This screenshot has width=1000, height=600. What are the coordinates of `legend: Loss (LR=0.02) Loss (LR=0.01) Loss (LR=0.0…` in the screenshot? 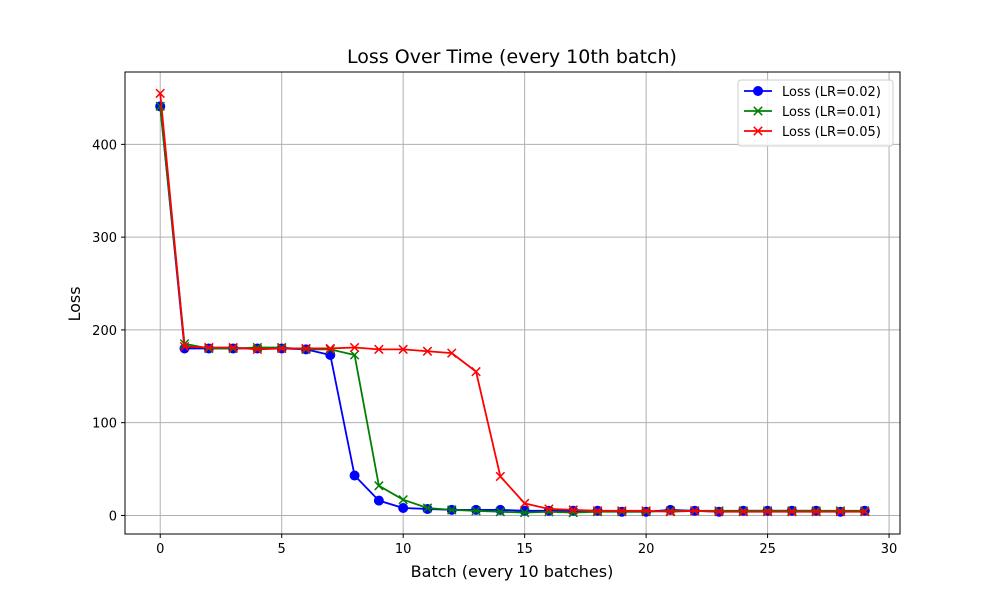 It's located at (815, 113).